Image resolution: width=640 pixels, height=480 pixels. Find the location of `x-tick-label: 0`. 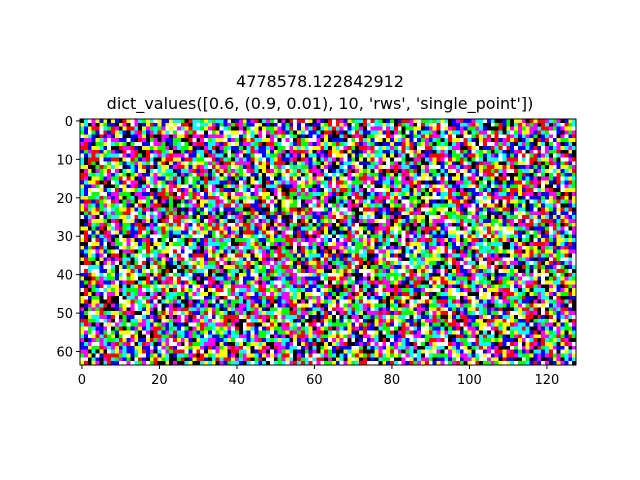

x-tick-label: 0 is located at coordinates (82, 380).